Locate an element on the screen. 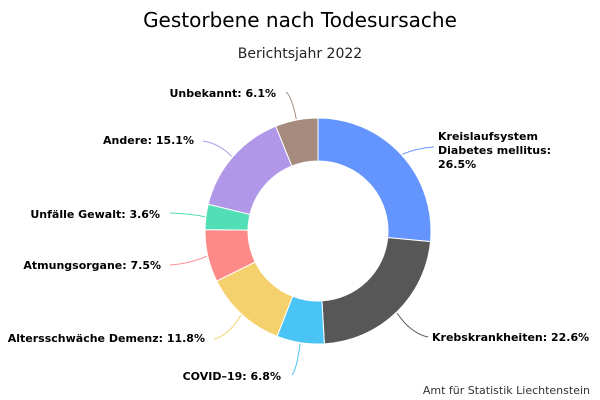 The height and width of the screenshot is (400, 600). chart-title: Gestorbene nach Todesursache is located at coordinates (300, 20).